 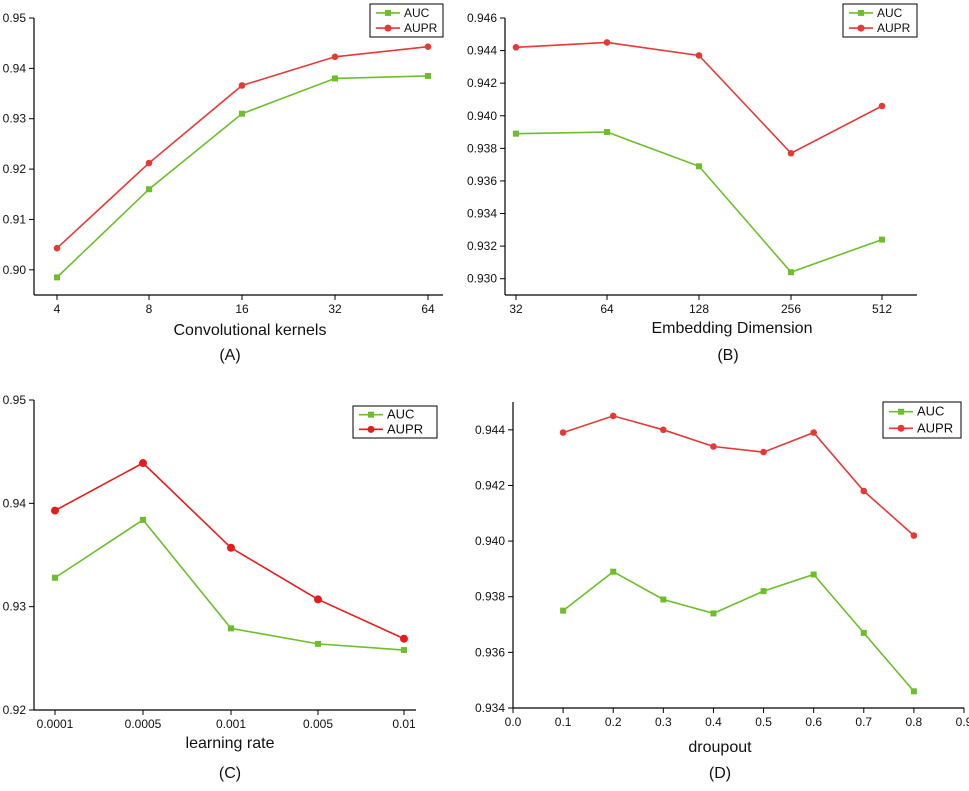 What do you see at coordinates (962, 722) in the screenshot?
I see `x-tick-label: 0.9` at bounding box center [962, 722].